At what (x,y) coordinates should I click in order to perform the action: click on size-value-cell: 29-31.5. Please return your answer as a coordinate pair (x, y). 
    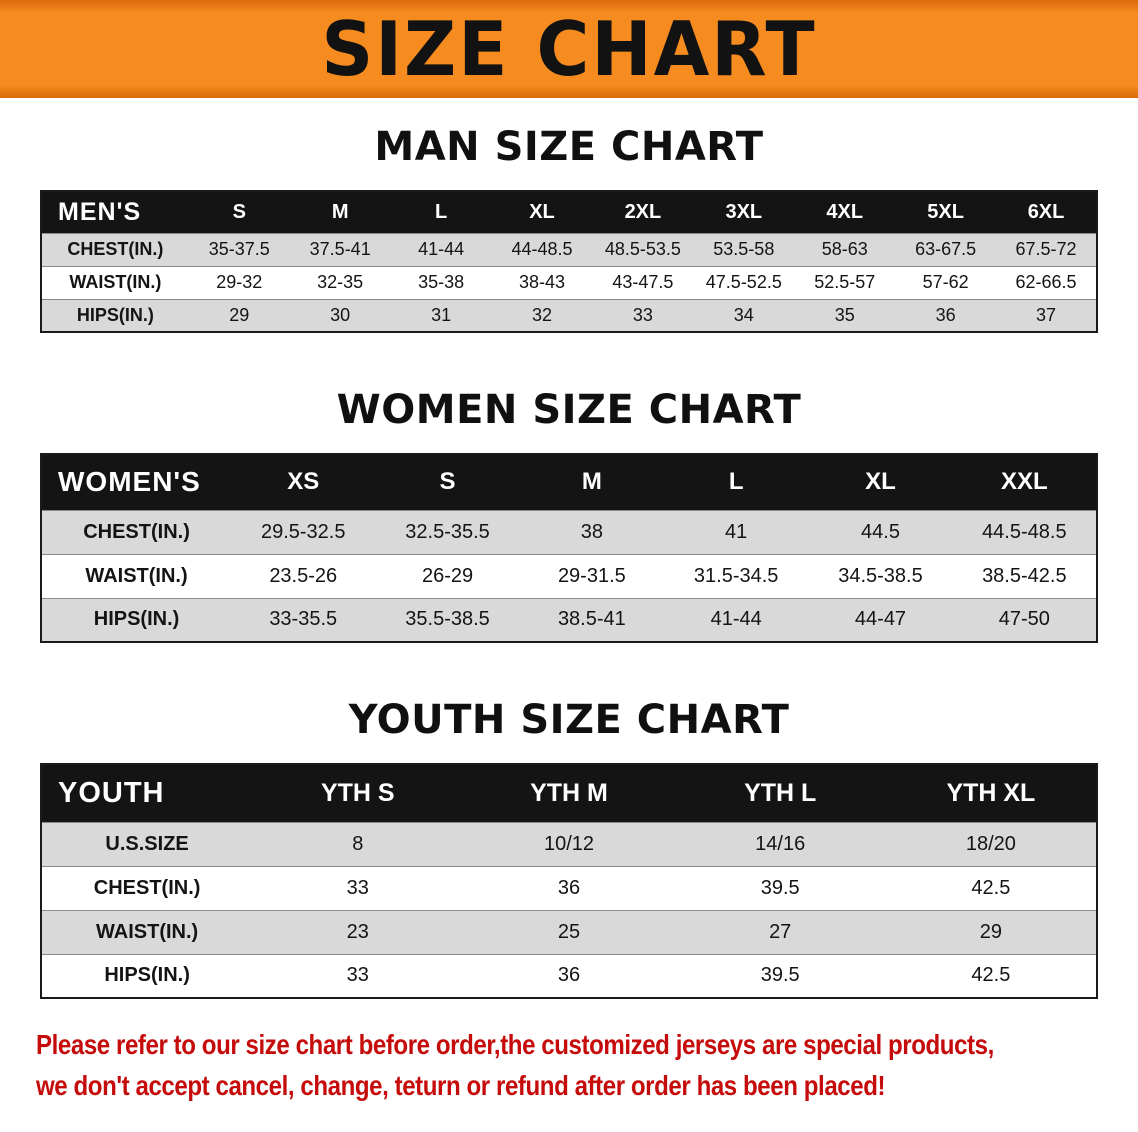
    Looking at the image, I should click on (592, 575).